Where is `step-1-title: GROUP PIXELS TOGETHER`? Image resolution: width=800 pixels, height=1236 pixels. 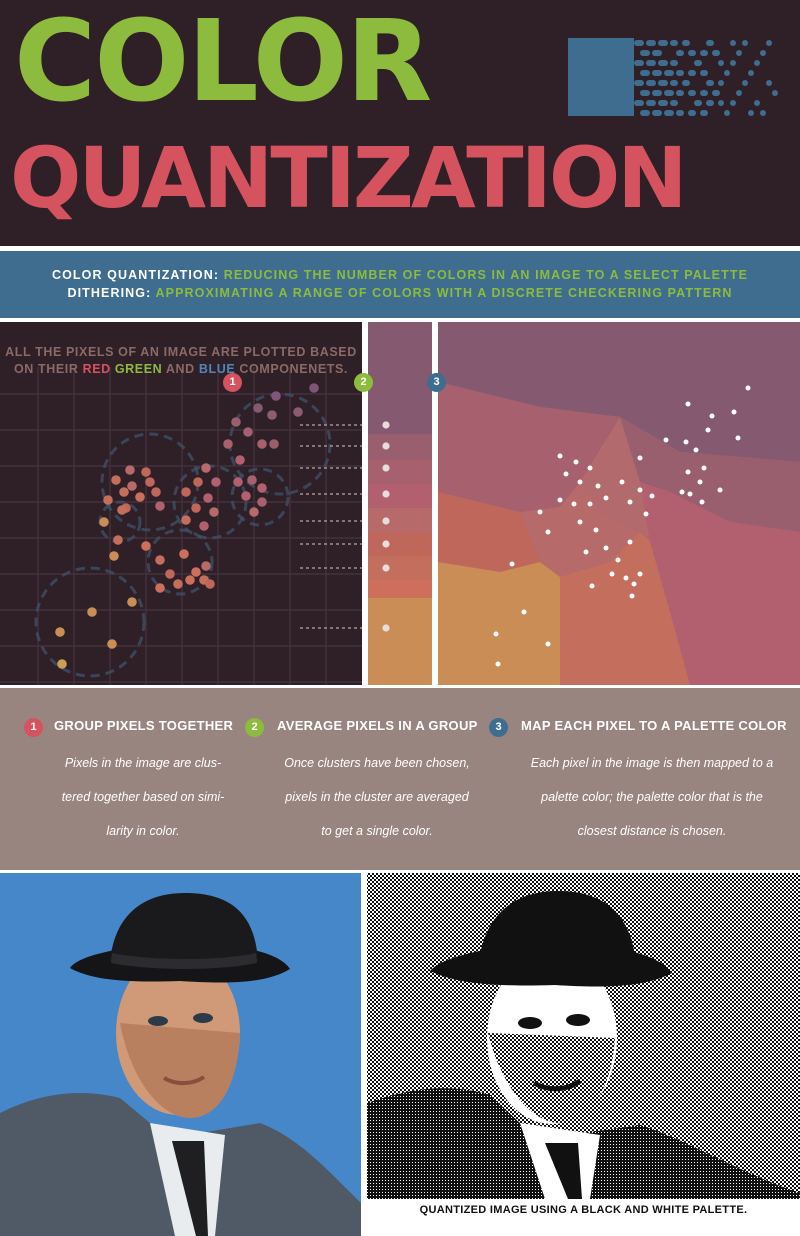
step-1-title: GROUP PIXELS TOGETHER is located at coordinates (144, 725).